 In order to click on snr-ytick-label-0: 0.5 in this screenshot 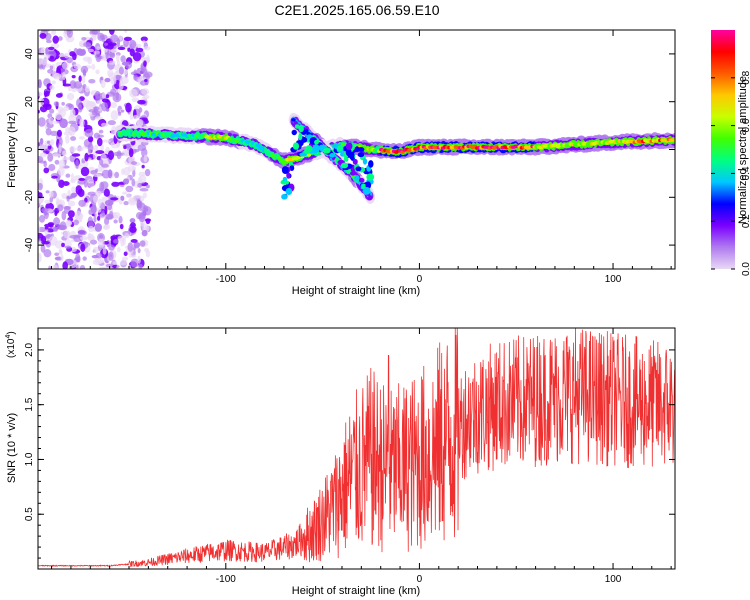, I will do `click(29, 514)`.